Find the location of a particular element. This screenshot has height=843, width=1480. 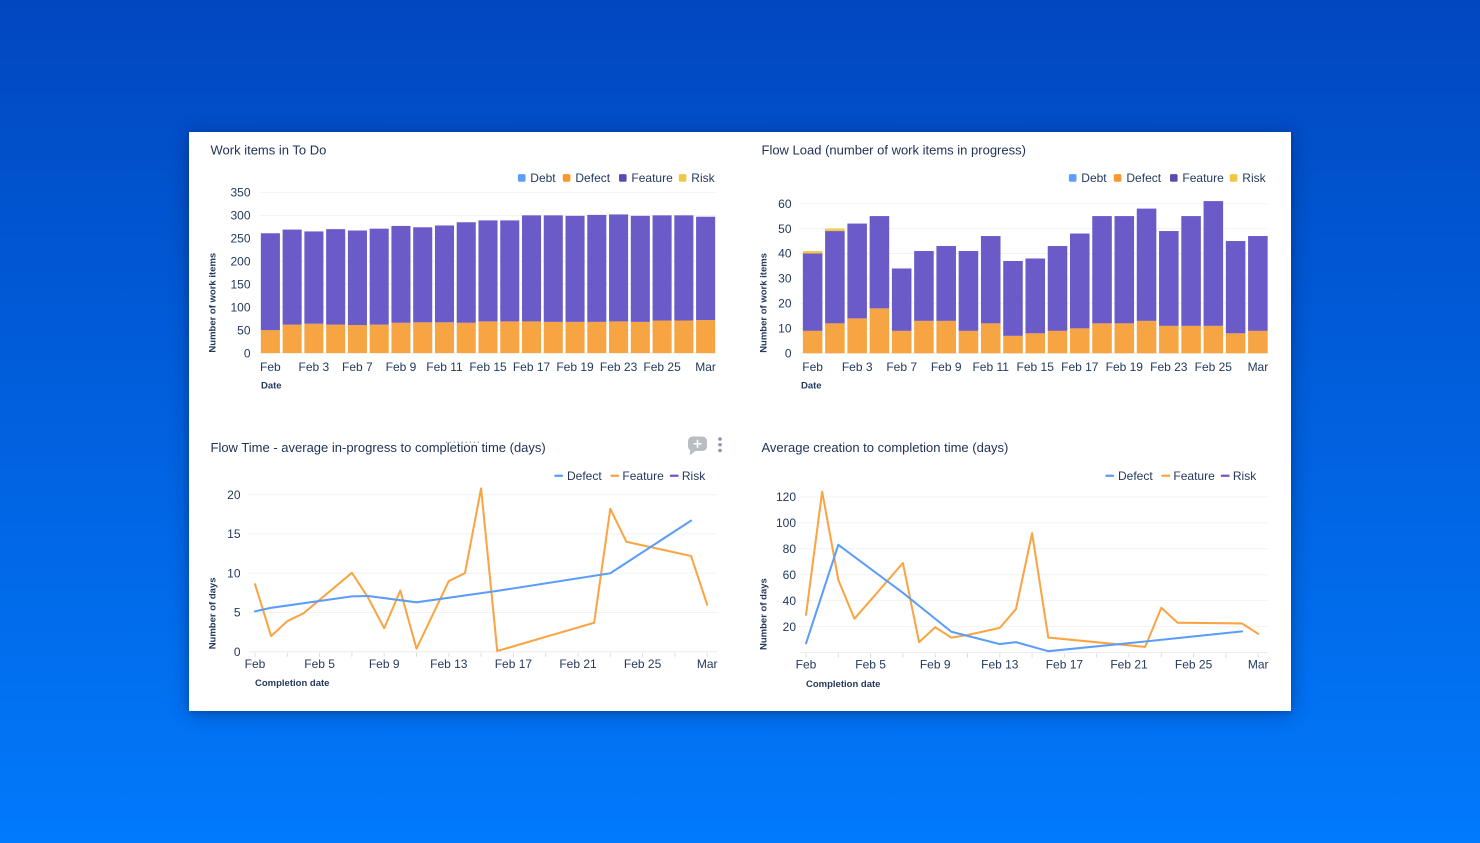

svg-text: Work items in To Do is located at coordinates (269, 149).